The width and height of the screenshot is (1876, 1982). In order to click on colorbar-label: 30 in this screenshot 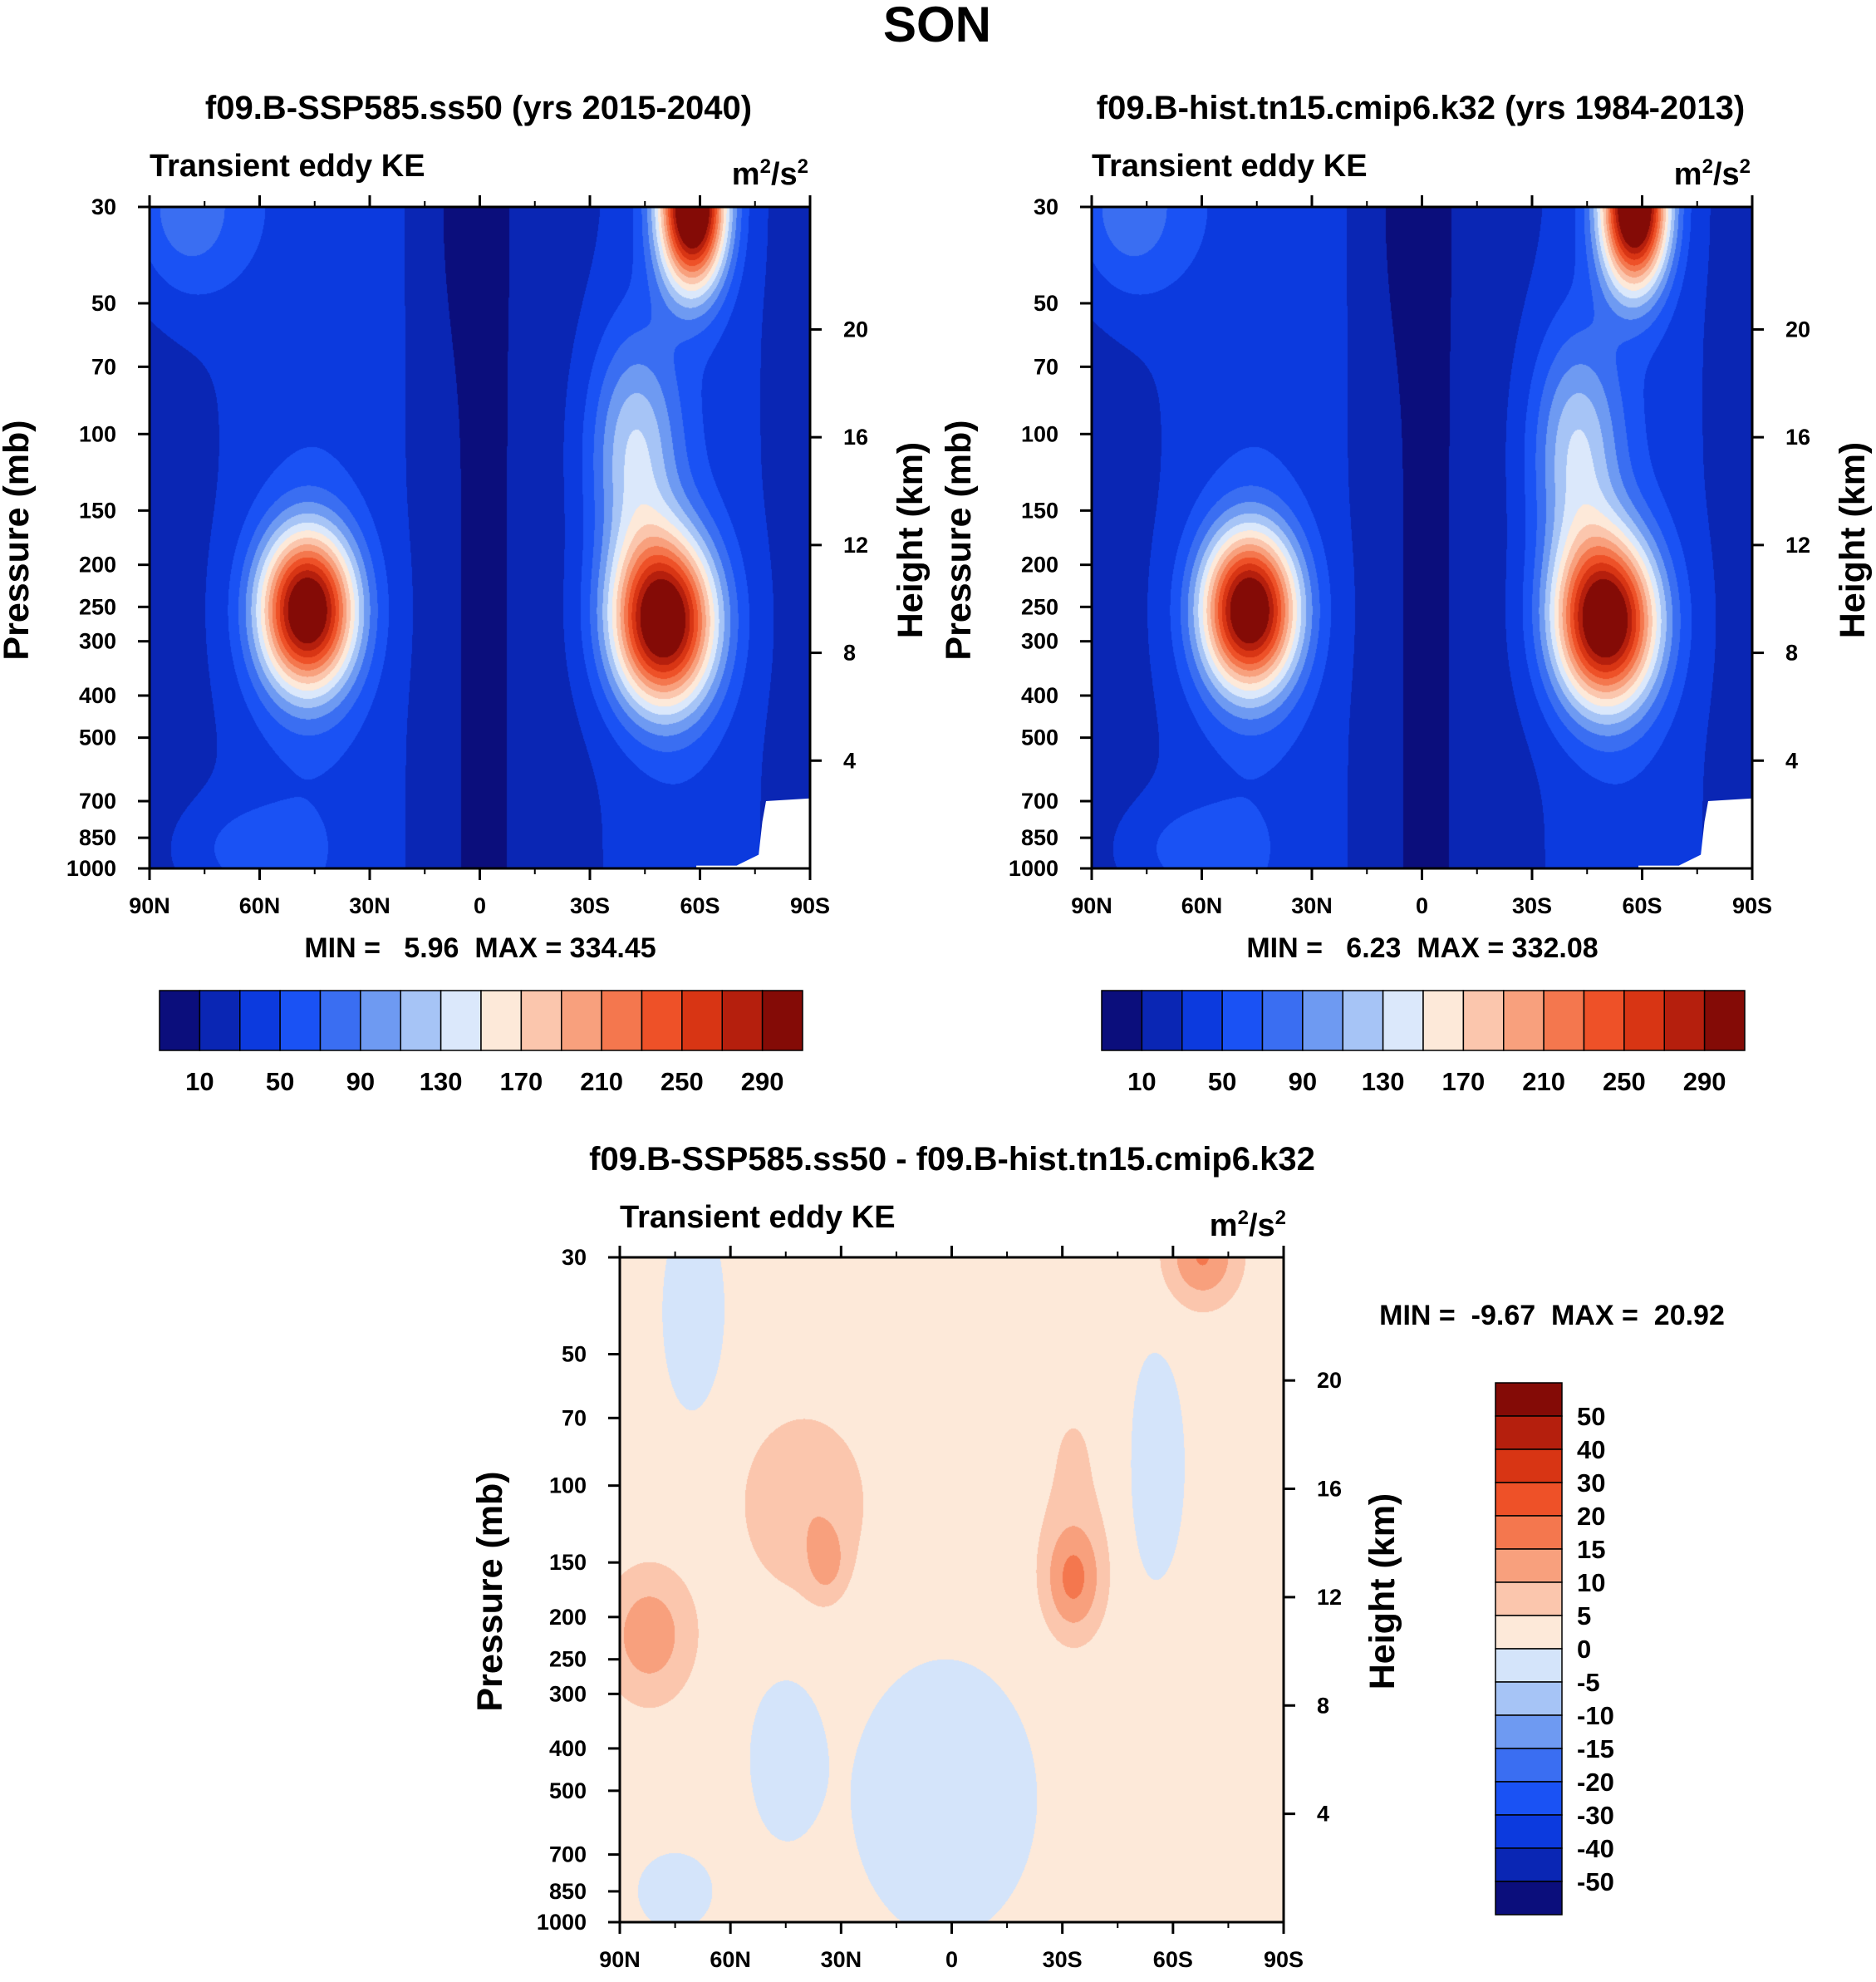, I will do `click(1591, 1483)`.